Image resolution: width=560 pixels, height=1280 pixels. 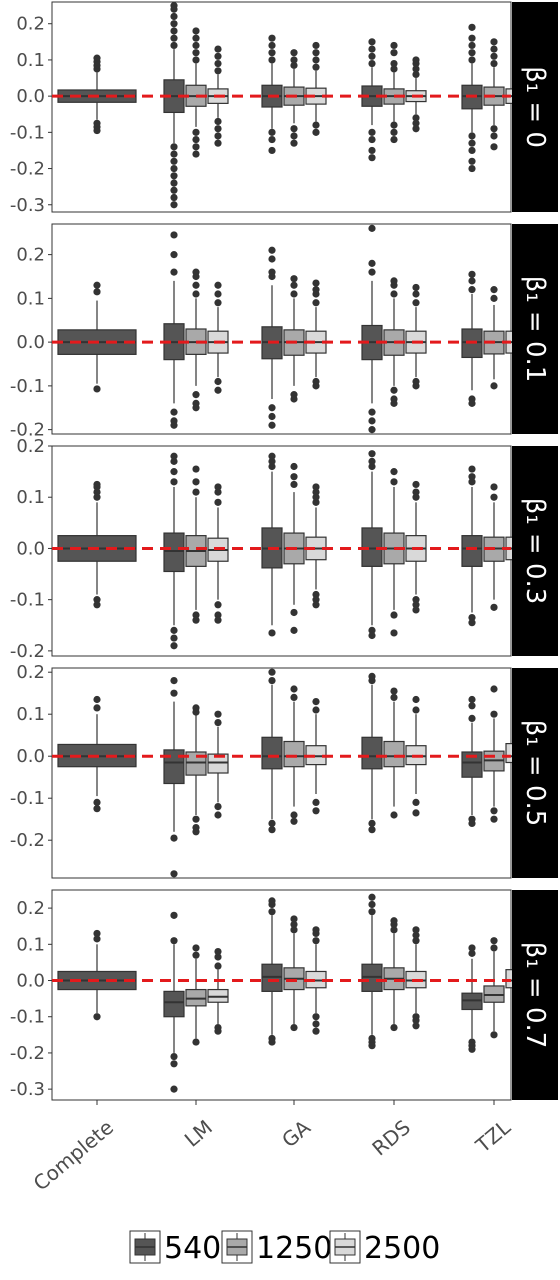 I want to click on legend-label: 540, so click(x=192, y=1248).